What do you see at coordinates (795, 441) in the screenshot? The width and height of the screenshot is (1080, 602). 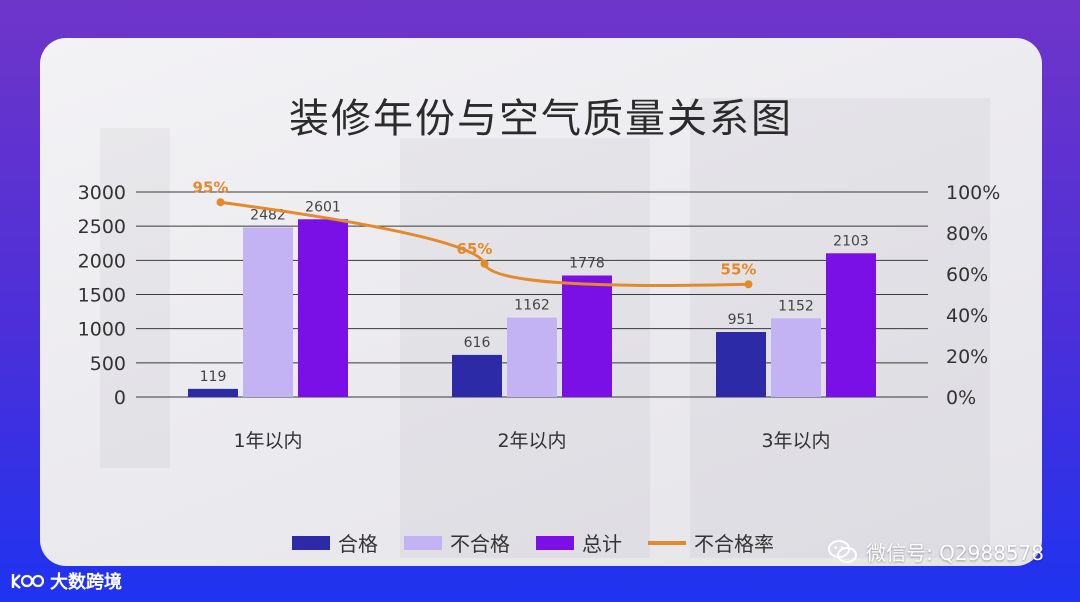 I see `x-category-label: 3年以内` at bounding box center [795, 441].